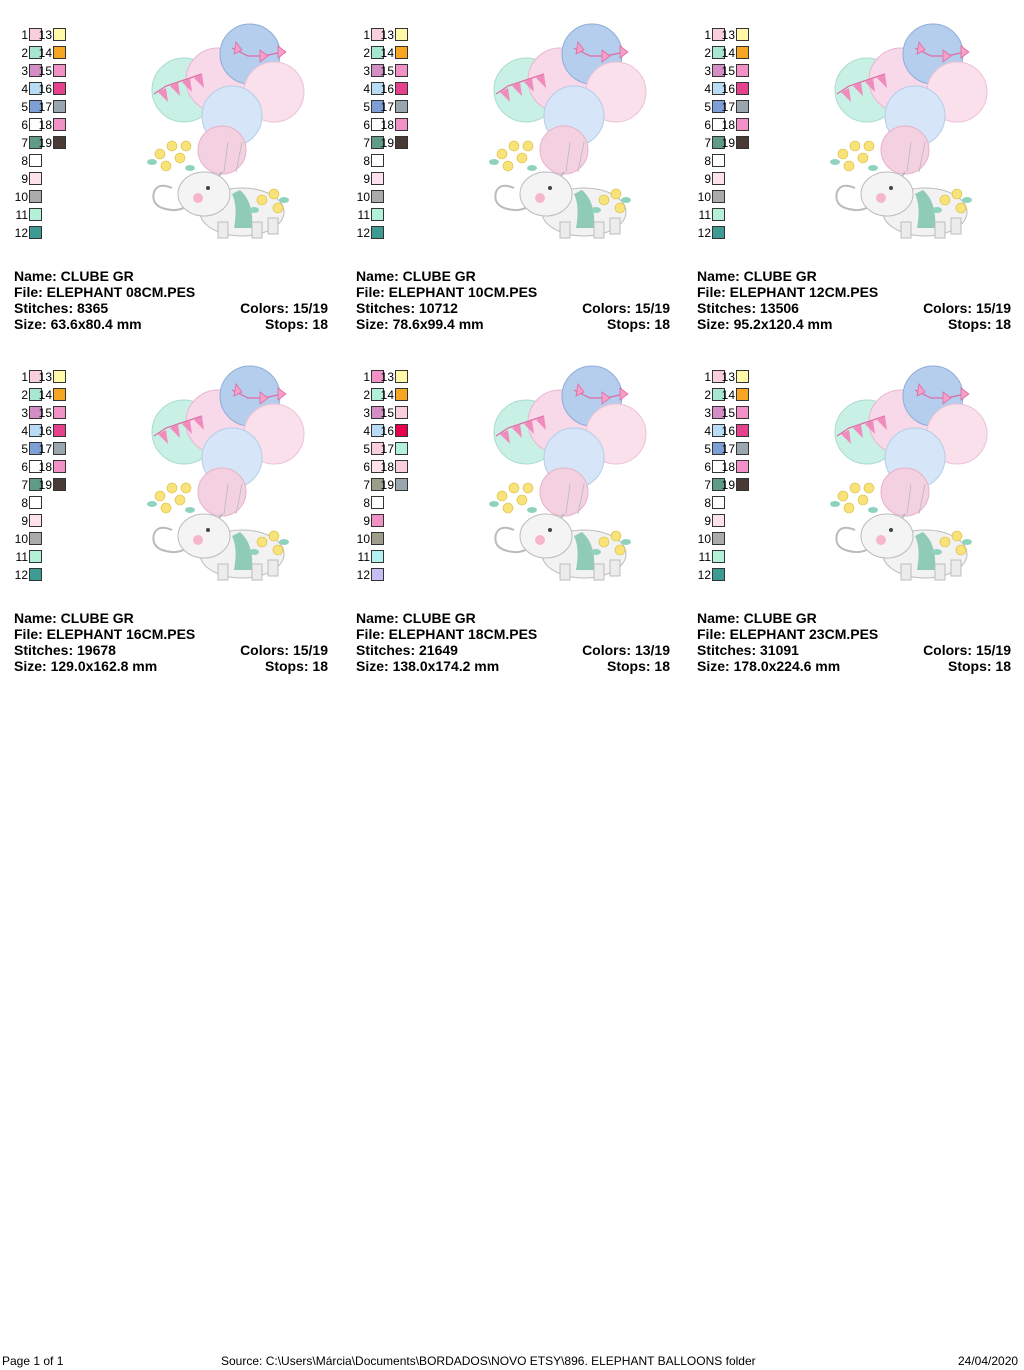 The image size is (1024, 1370). What do you see at coordinates (33, 1361) in the screenshot?
I see `page-number: Page 1 of 1` at bounding box center [33, 1361].